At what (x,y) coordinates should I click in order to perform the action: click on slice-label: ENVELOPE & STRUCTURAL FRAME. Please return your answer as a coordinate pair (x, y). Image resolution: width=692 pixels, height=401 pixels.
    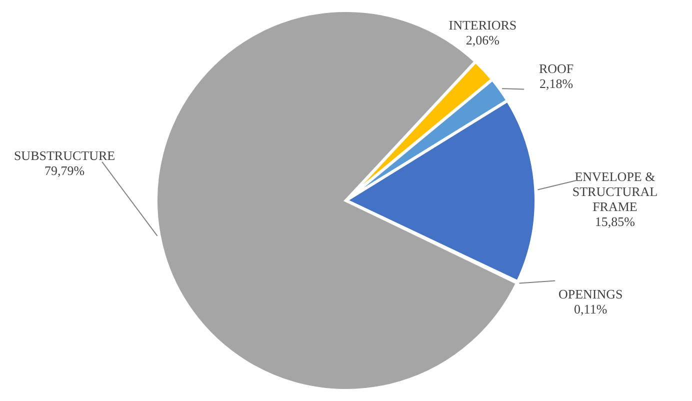
    Looking at the image, I should click on (615, 191).